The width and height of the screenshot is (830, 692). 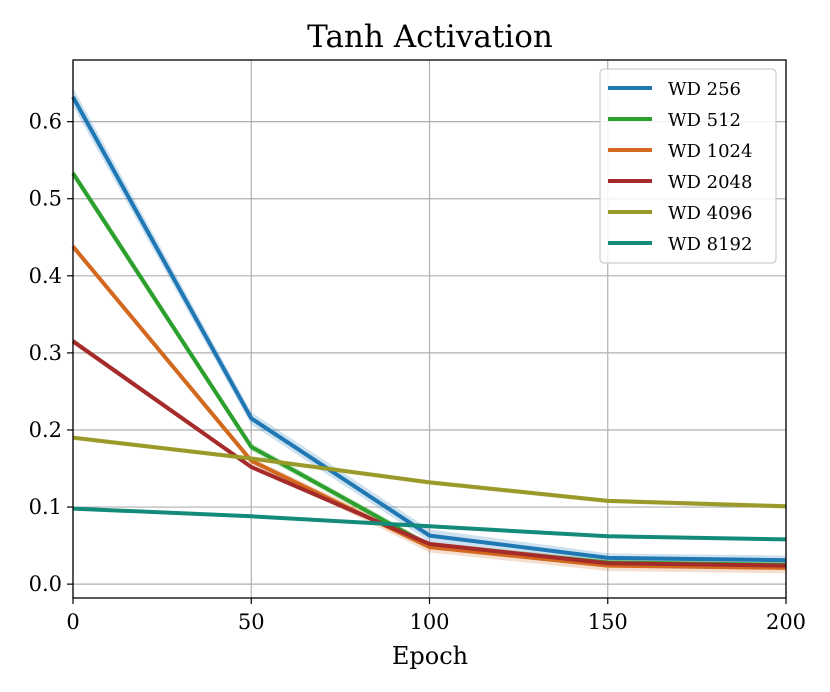 What do you see at coordinates (72, 622) in the screenshot?
I see `x-tick-label: 0` at bounding box center [72, 622].